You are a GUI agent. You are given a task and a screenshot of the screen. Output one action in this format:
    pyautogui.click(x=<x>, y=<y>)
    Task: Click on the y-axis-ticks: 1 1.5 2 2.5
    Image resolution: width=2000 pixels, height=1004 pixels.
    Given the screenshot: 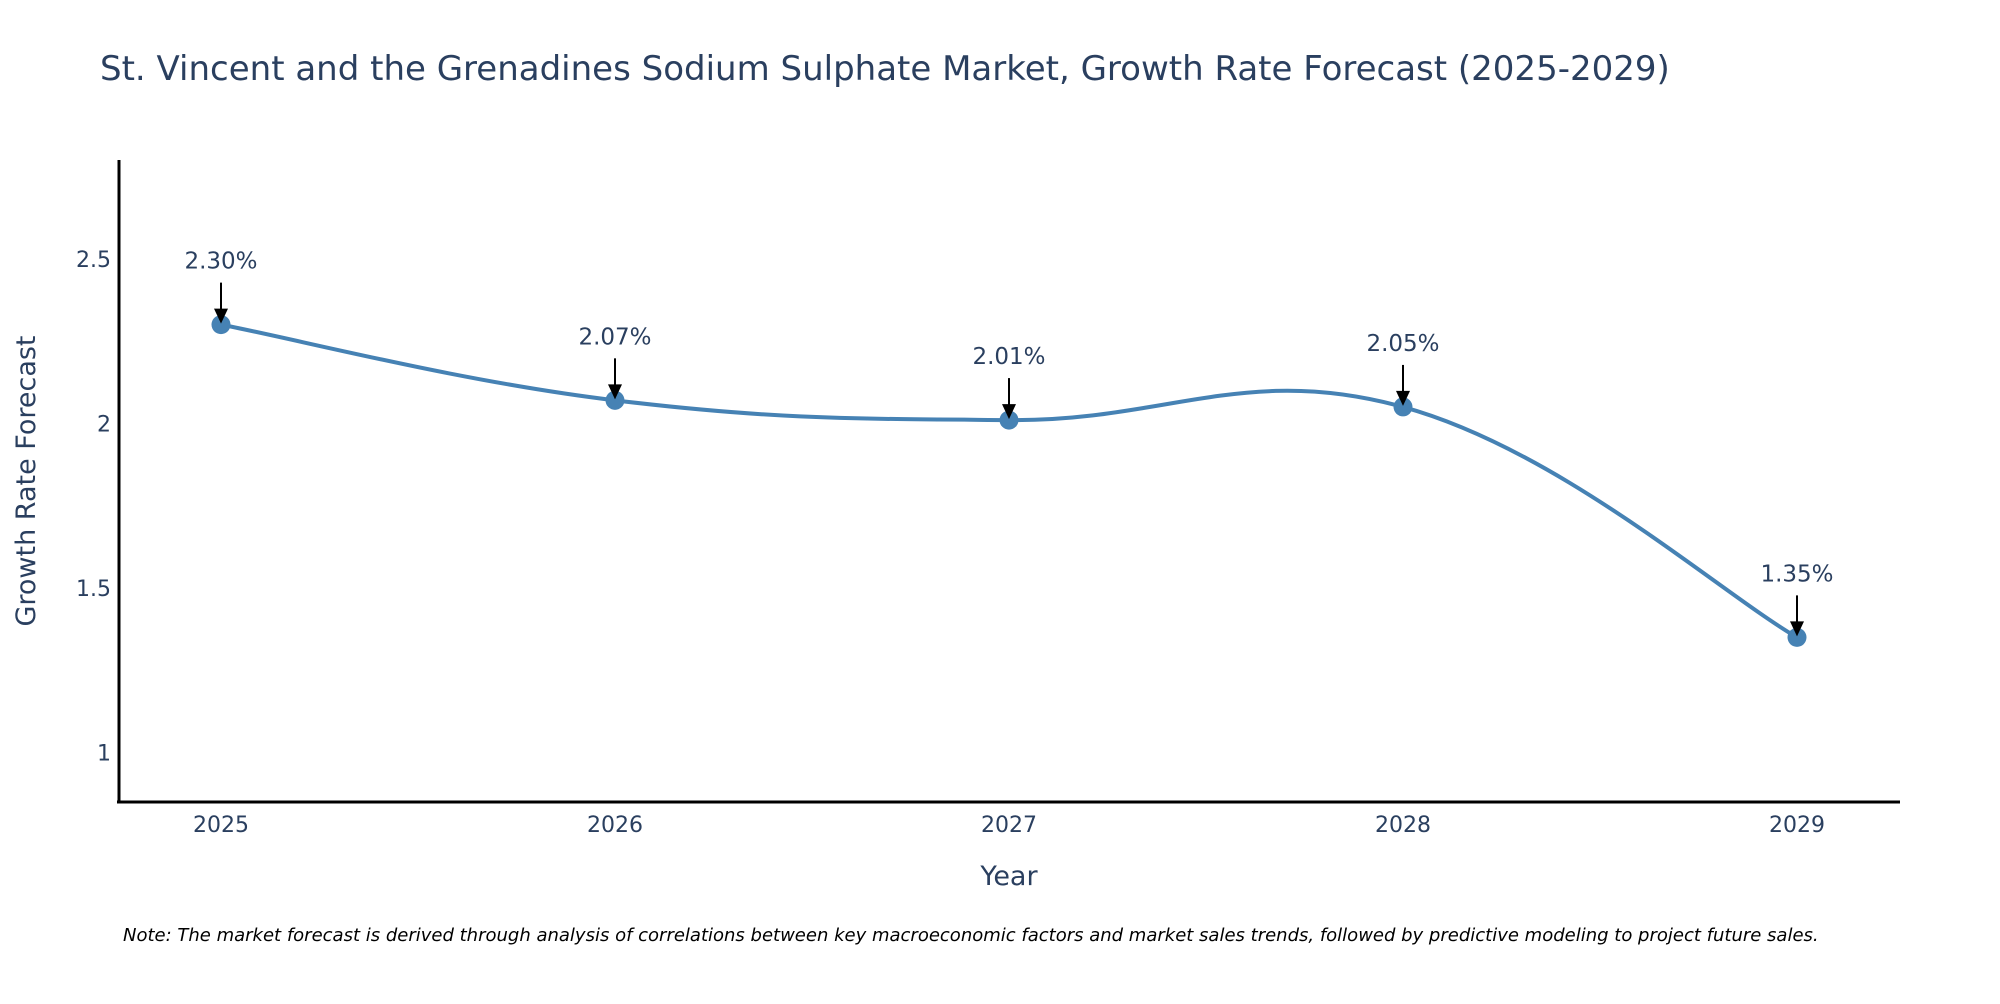 What is the action you would take?
    pyautogui.click(x=93, y=507)
    